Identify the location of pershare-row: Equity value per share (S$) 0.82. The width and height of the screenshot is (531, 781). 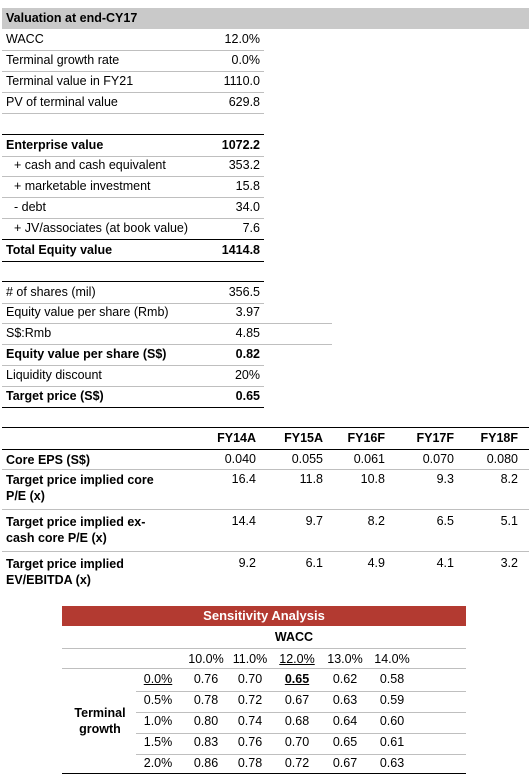
(133, 355).